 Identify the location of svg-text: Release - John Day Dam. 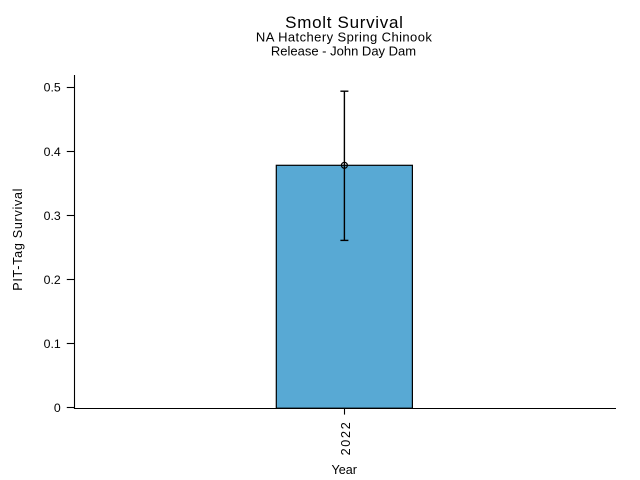
(343, 51).